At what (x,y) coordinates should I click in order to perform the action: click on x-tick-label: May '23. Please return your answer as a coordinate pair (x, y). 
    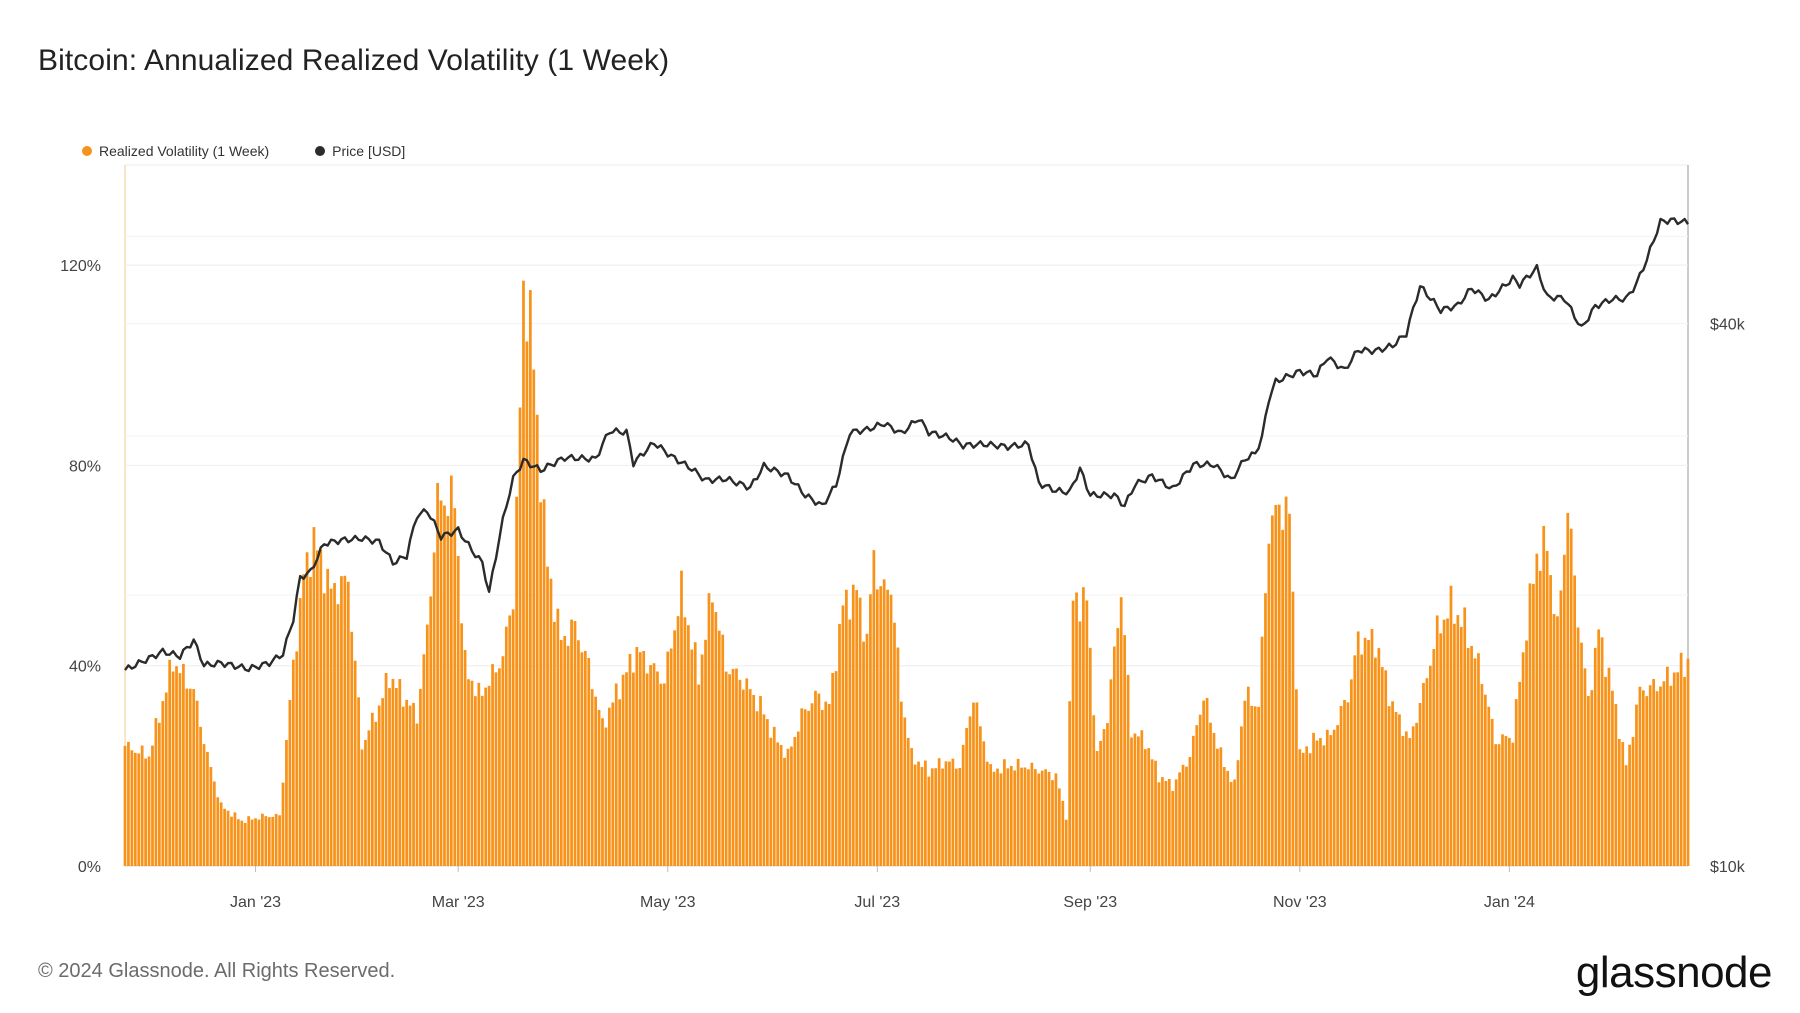
    Looking at the image, I should click on (668, 902).